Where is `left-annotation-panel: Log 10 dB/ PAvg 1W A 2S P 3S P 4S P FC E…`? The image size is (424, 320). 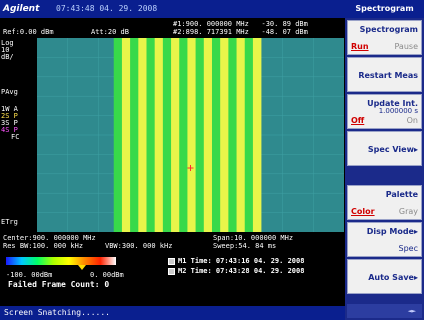
left-annotation-panel: Log 10 dB/ PAvg 1W A 2S P 3S P 4S P FC E… is located at coordinates (18, 133).